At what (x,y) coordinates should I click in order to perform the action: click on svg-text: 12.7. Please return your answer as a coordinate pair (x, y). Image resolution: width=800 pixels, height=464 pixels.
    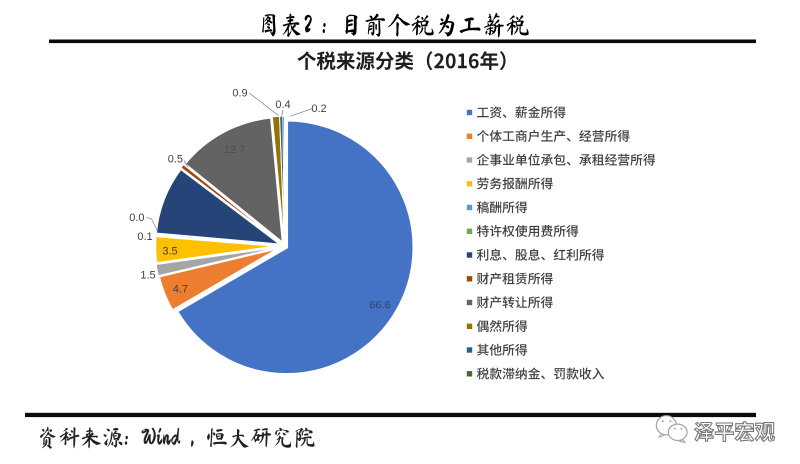
    Looking at the image, I should click on (234, 150).